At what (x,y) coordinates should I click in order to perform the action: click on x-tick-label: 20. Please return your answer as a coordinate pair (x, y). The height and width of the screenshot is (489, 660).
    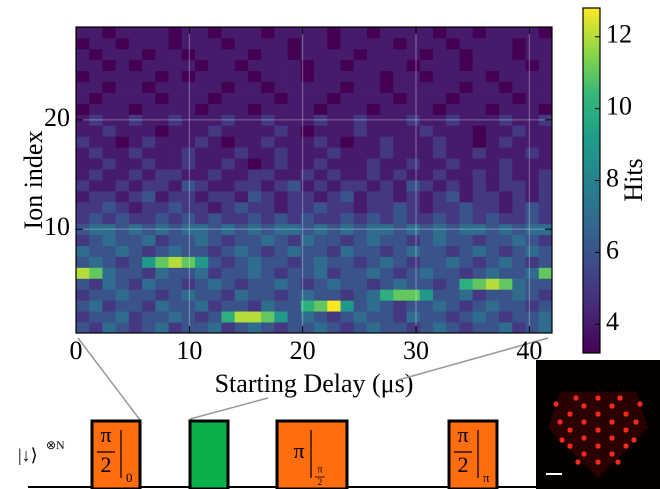
    Looking at the image, I should click on (303, 350).